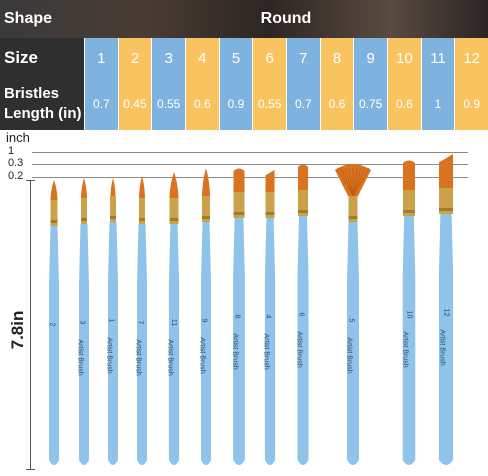 The height and width of the screenshot is (476, 488). I want to click on brush-size-label: 2, so click(52, 324).